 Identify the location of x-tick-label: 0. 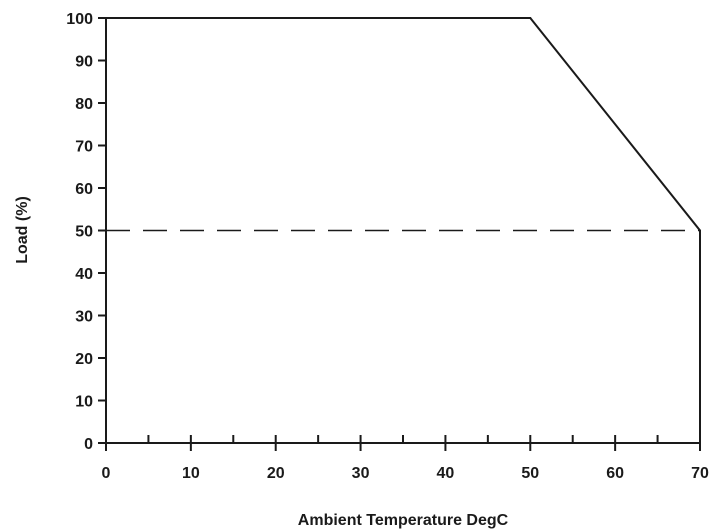
(106, 473).